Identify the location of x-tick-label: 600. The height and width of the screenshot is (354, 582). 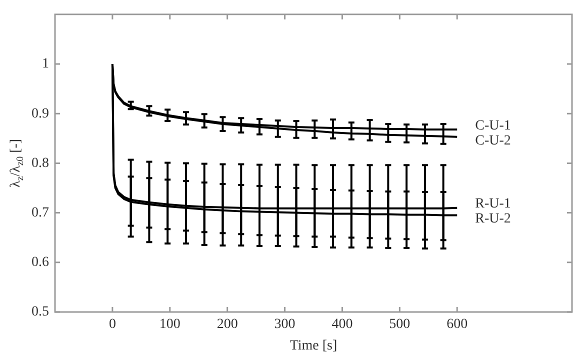
(457, 324).